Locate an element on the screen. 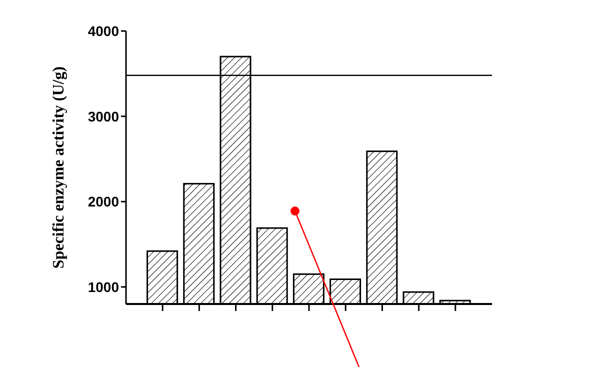 The height and width of the screenshot is (382, 604). y-tick-label: 2000 is located at coordinates (104, 202).